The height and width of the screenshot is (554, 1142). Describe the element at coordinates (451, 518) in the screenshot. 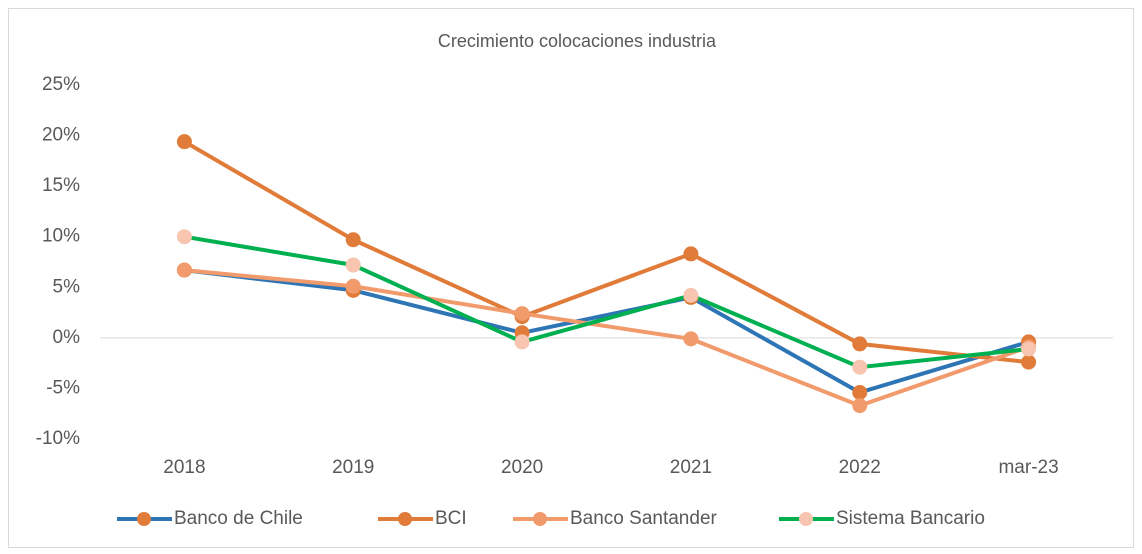

I see `legend-label: BCI` at that location.